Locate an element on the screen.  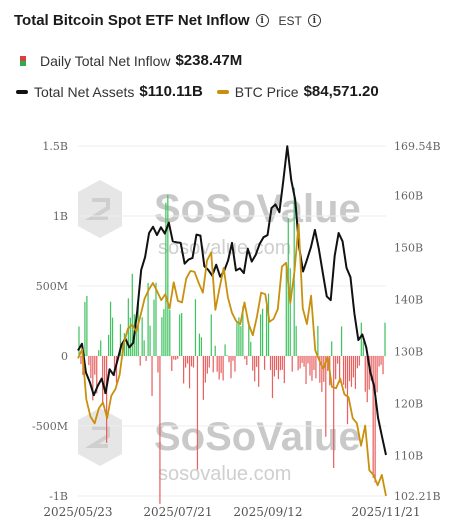
timezone-info-icon: i is located at coordinates (314, 20).